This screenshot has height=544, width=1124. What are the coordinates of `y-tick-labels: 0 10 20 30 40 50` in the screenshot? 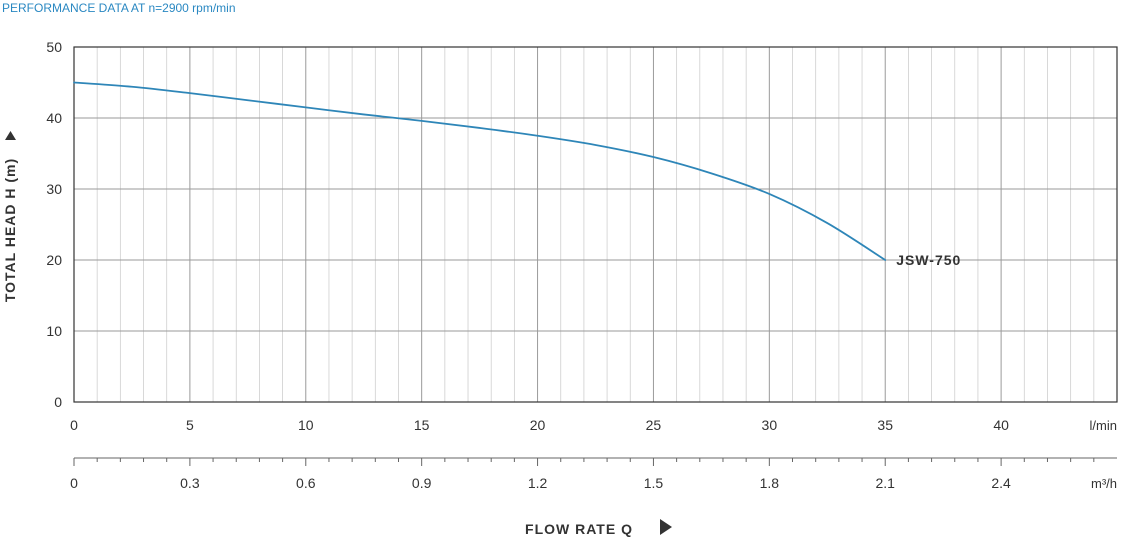 It's located at (54, 224).